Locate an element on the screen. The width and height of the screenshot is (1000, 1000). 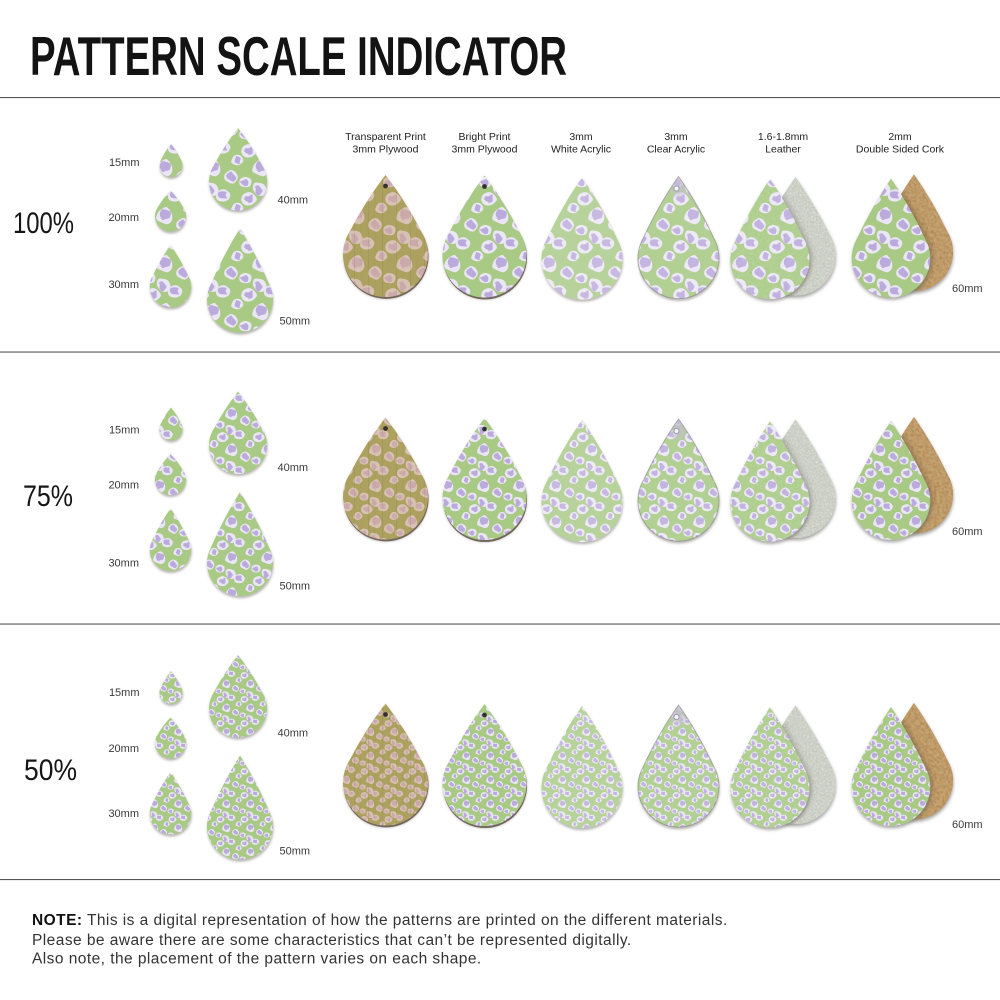
svg-text: 1.6-1.8mm is located at coordinates (783, 137).